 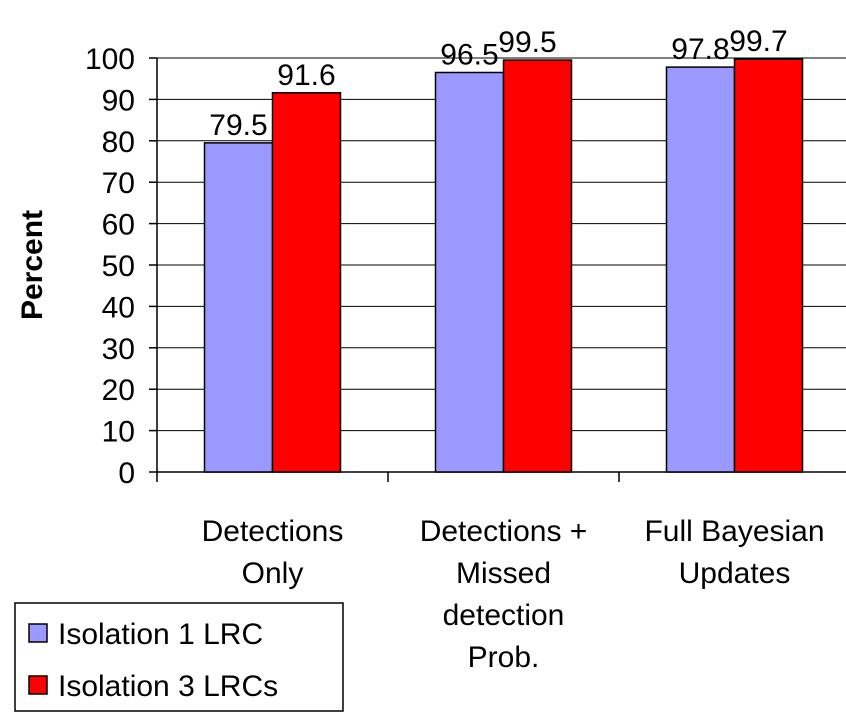 I want to click on legend: Isolation 1 LRC Isolation 3 LRCs, so click(x=179, y=657).